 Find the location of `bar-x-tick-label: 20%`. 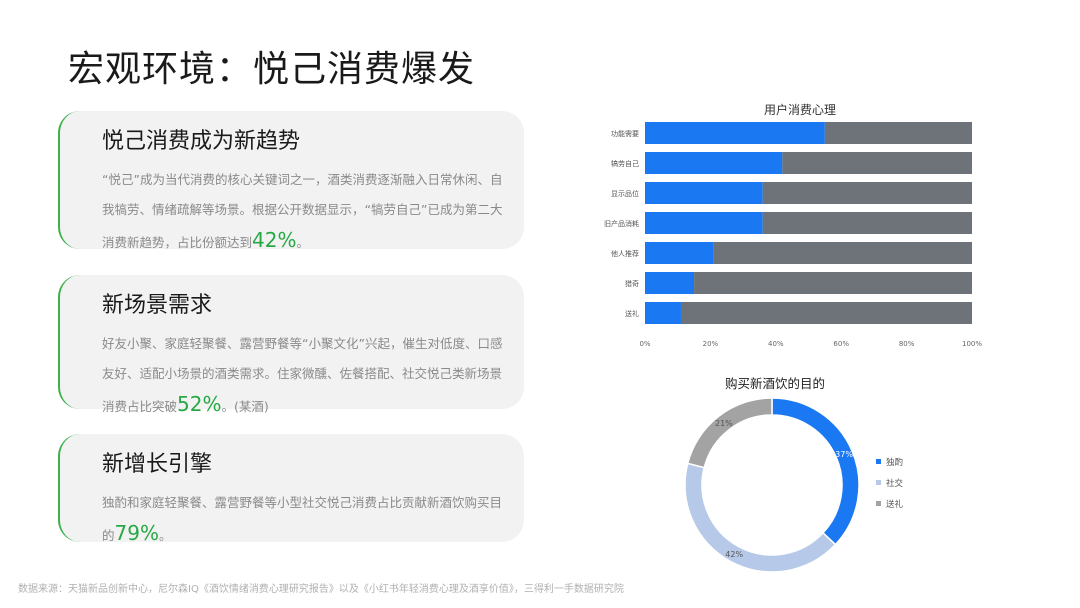

bar-x-tick-label: 20% is located at coordinates (711, 344).